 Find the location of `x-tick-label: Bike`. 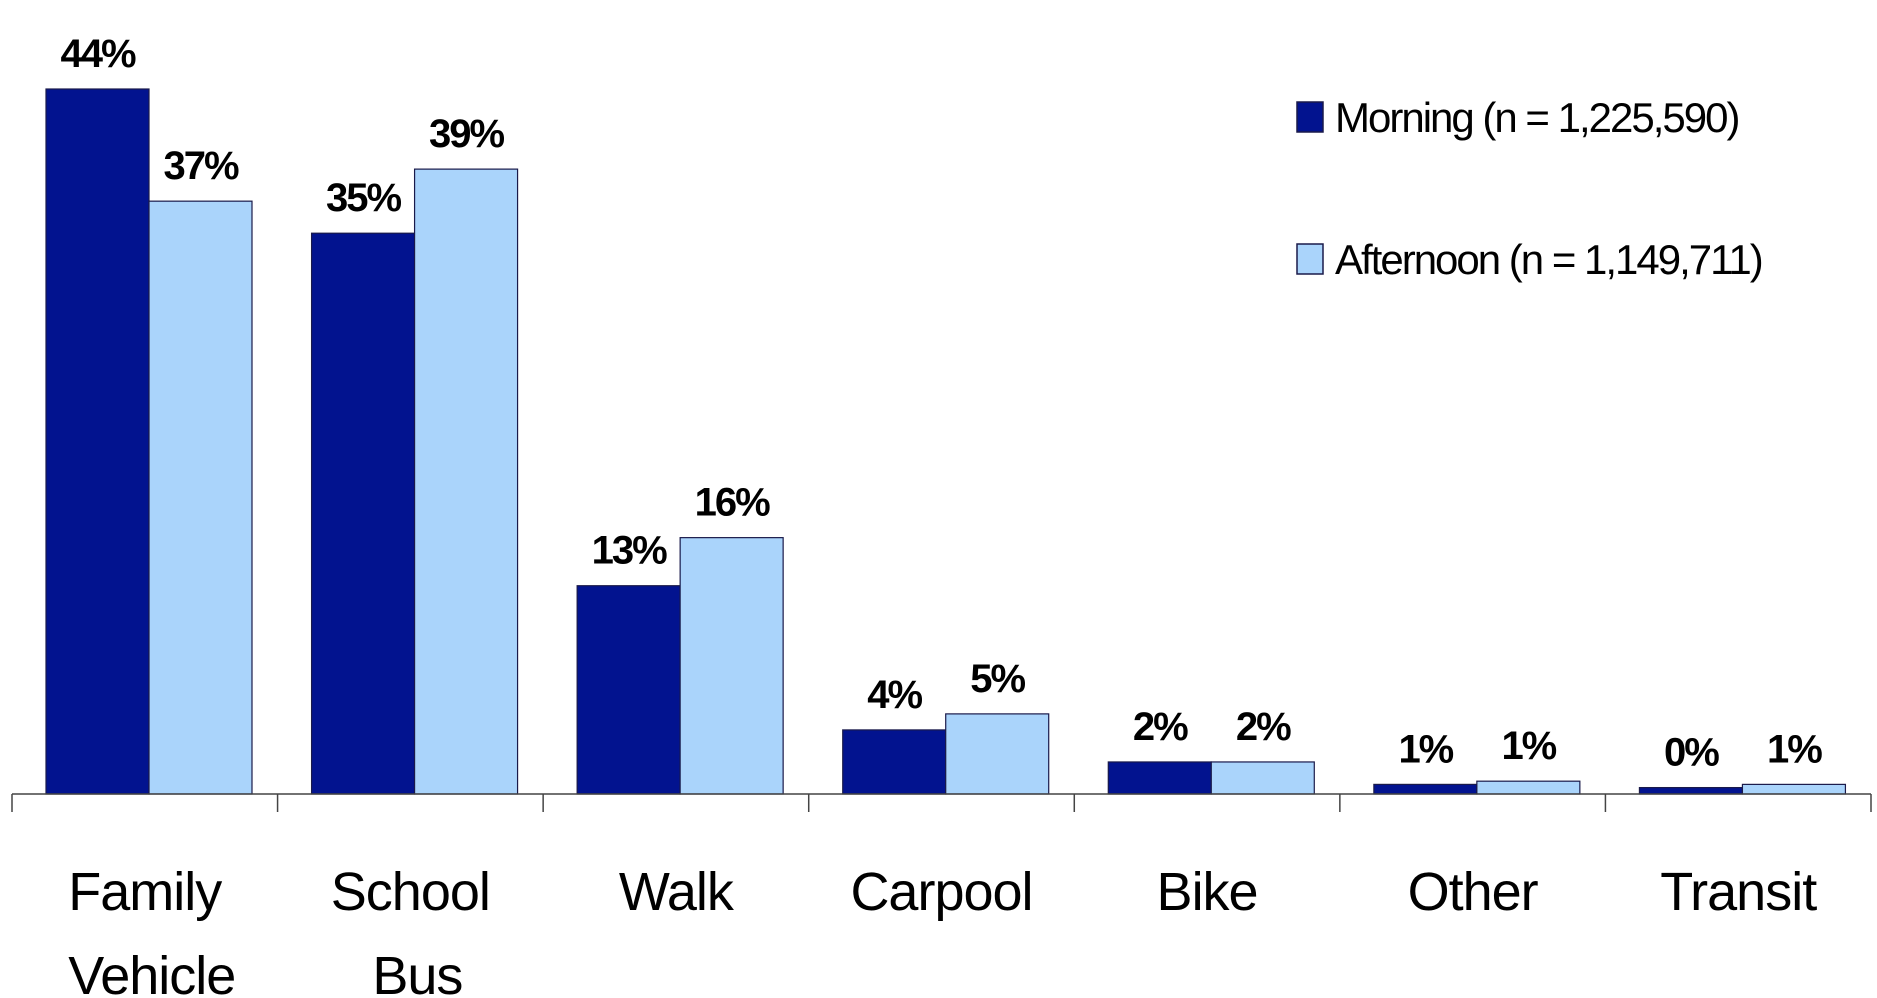

x-tick-label: Bike is located at coordinates (1207, 892).